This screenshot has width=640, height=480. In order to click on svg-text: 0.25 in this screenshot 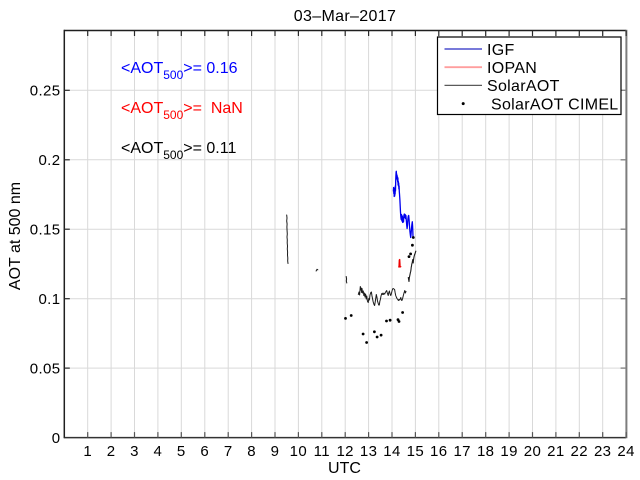, I will do `click(45, 91)`.